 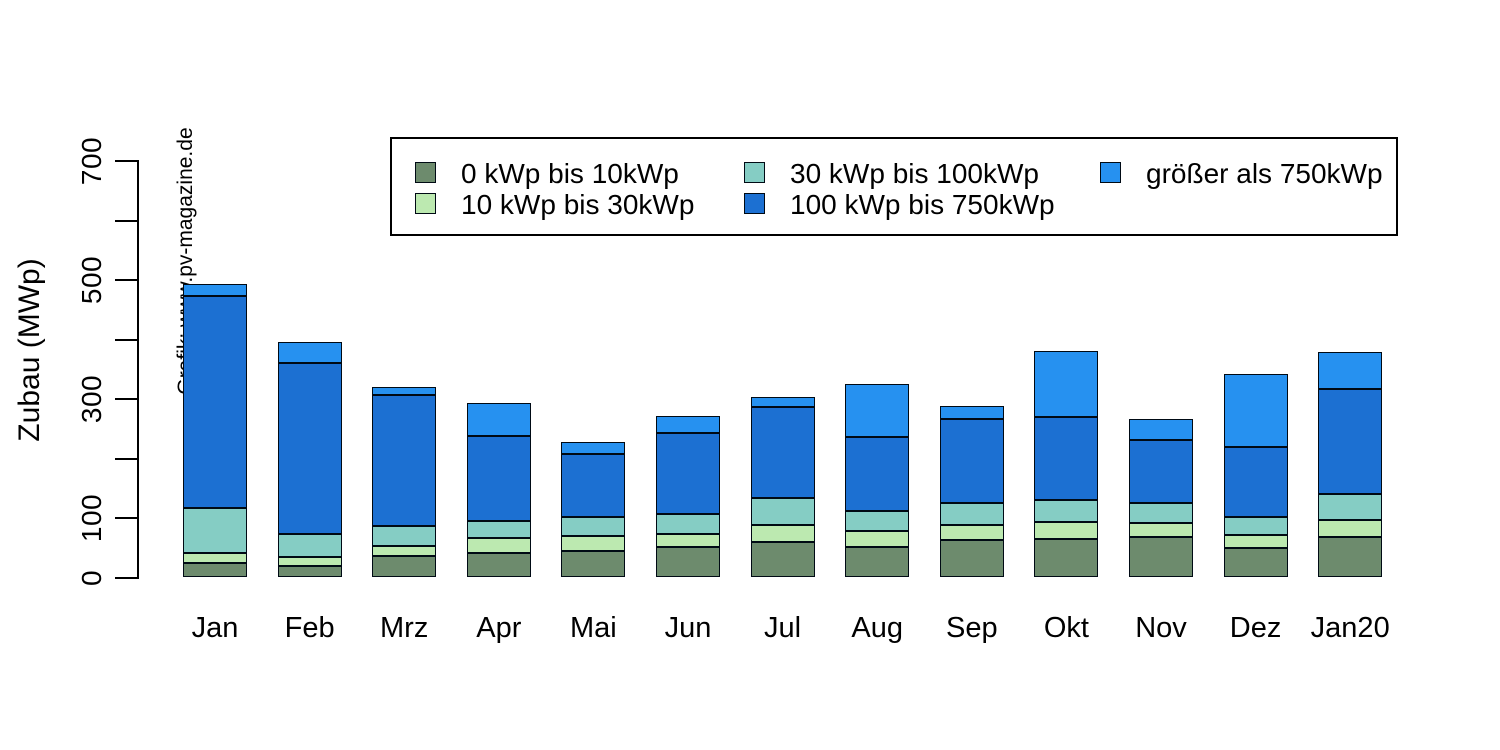 I want to click on y-tick-label: 500, so click(x=91, y=280).